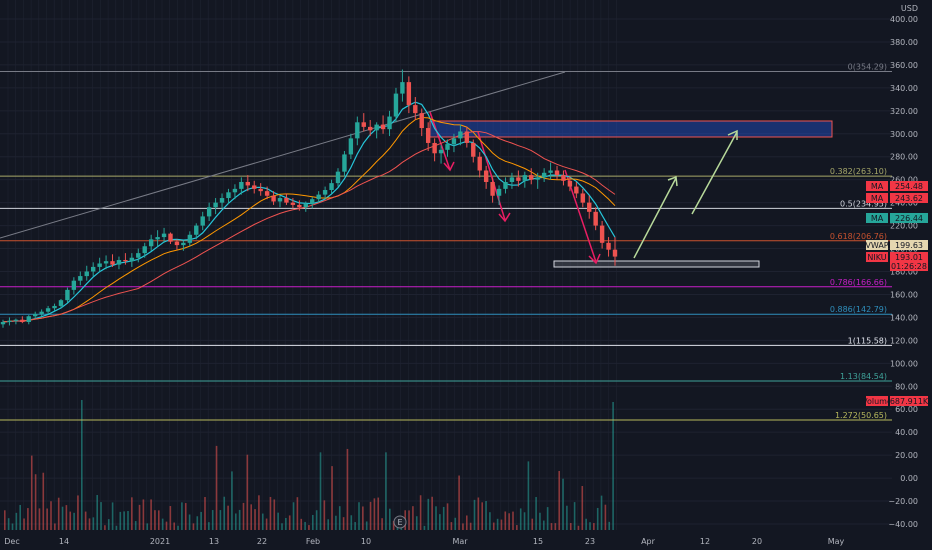  I want to click on price-tick-label: 100.00, so click(904, 363).